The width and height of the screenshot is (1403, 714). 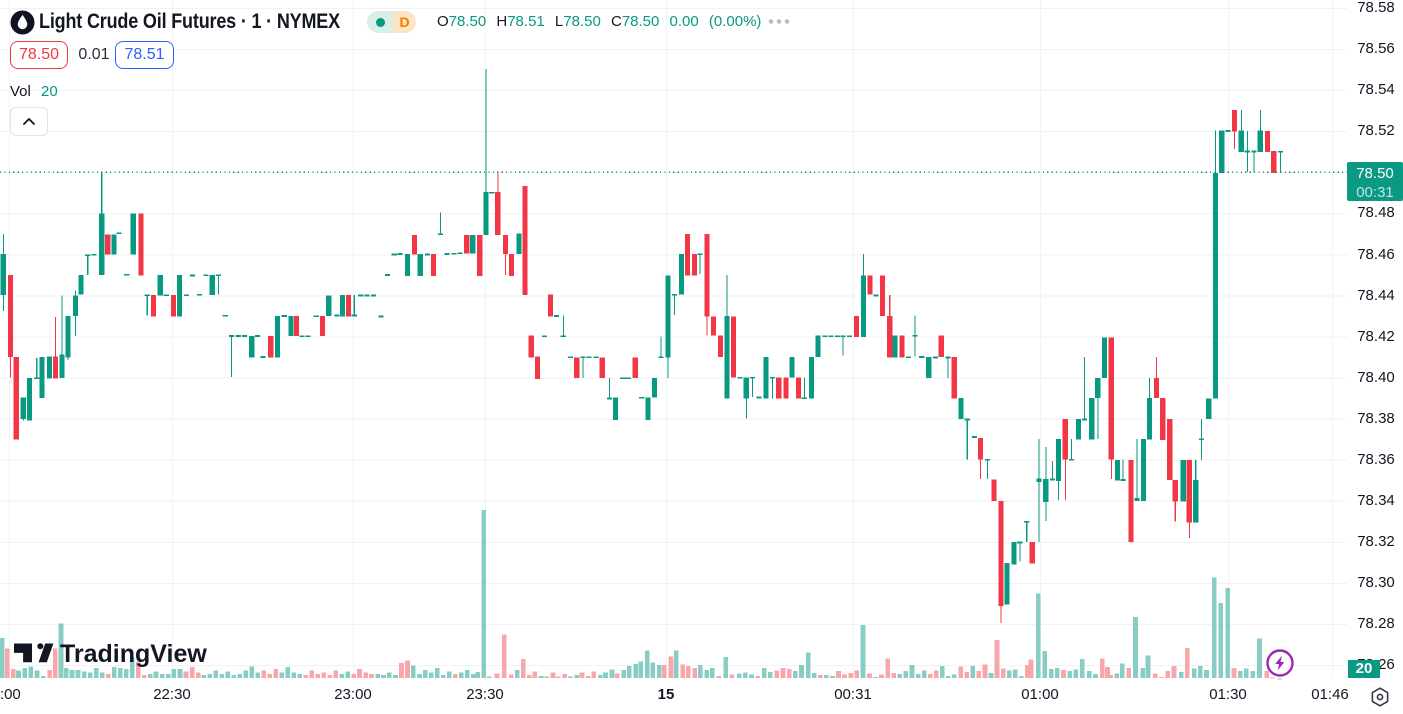 I want to click on svg-text: TradingView, so click(x=133, y=654).